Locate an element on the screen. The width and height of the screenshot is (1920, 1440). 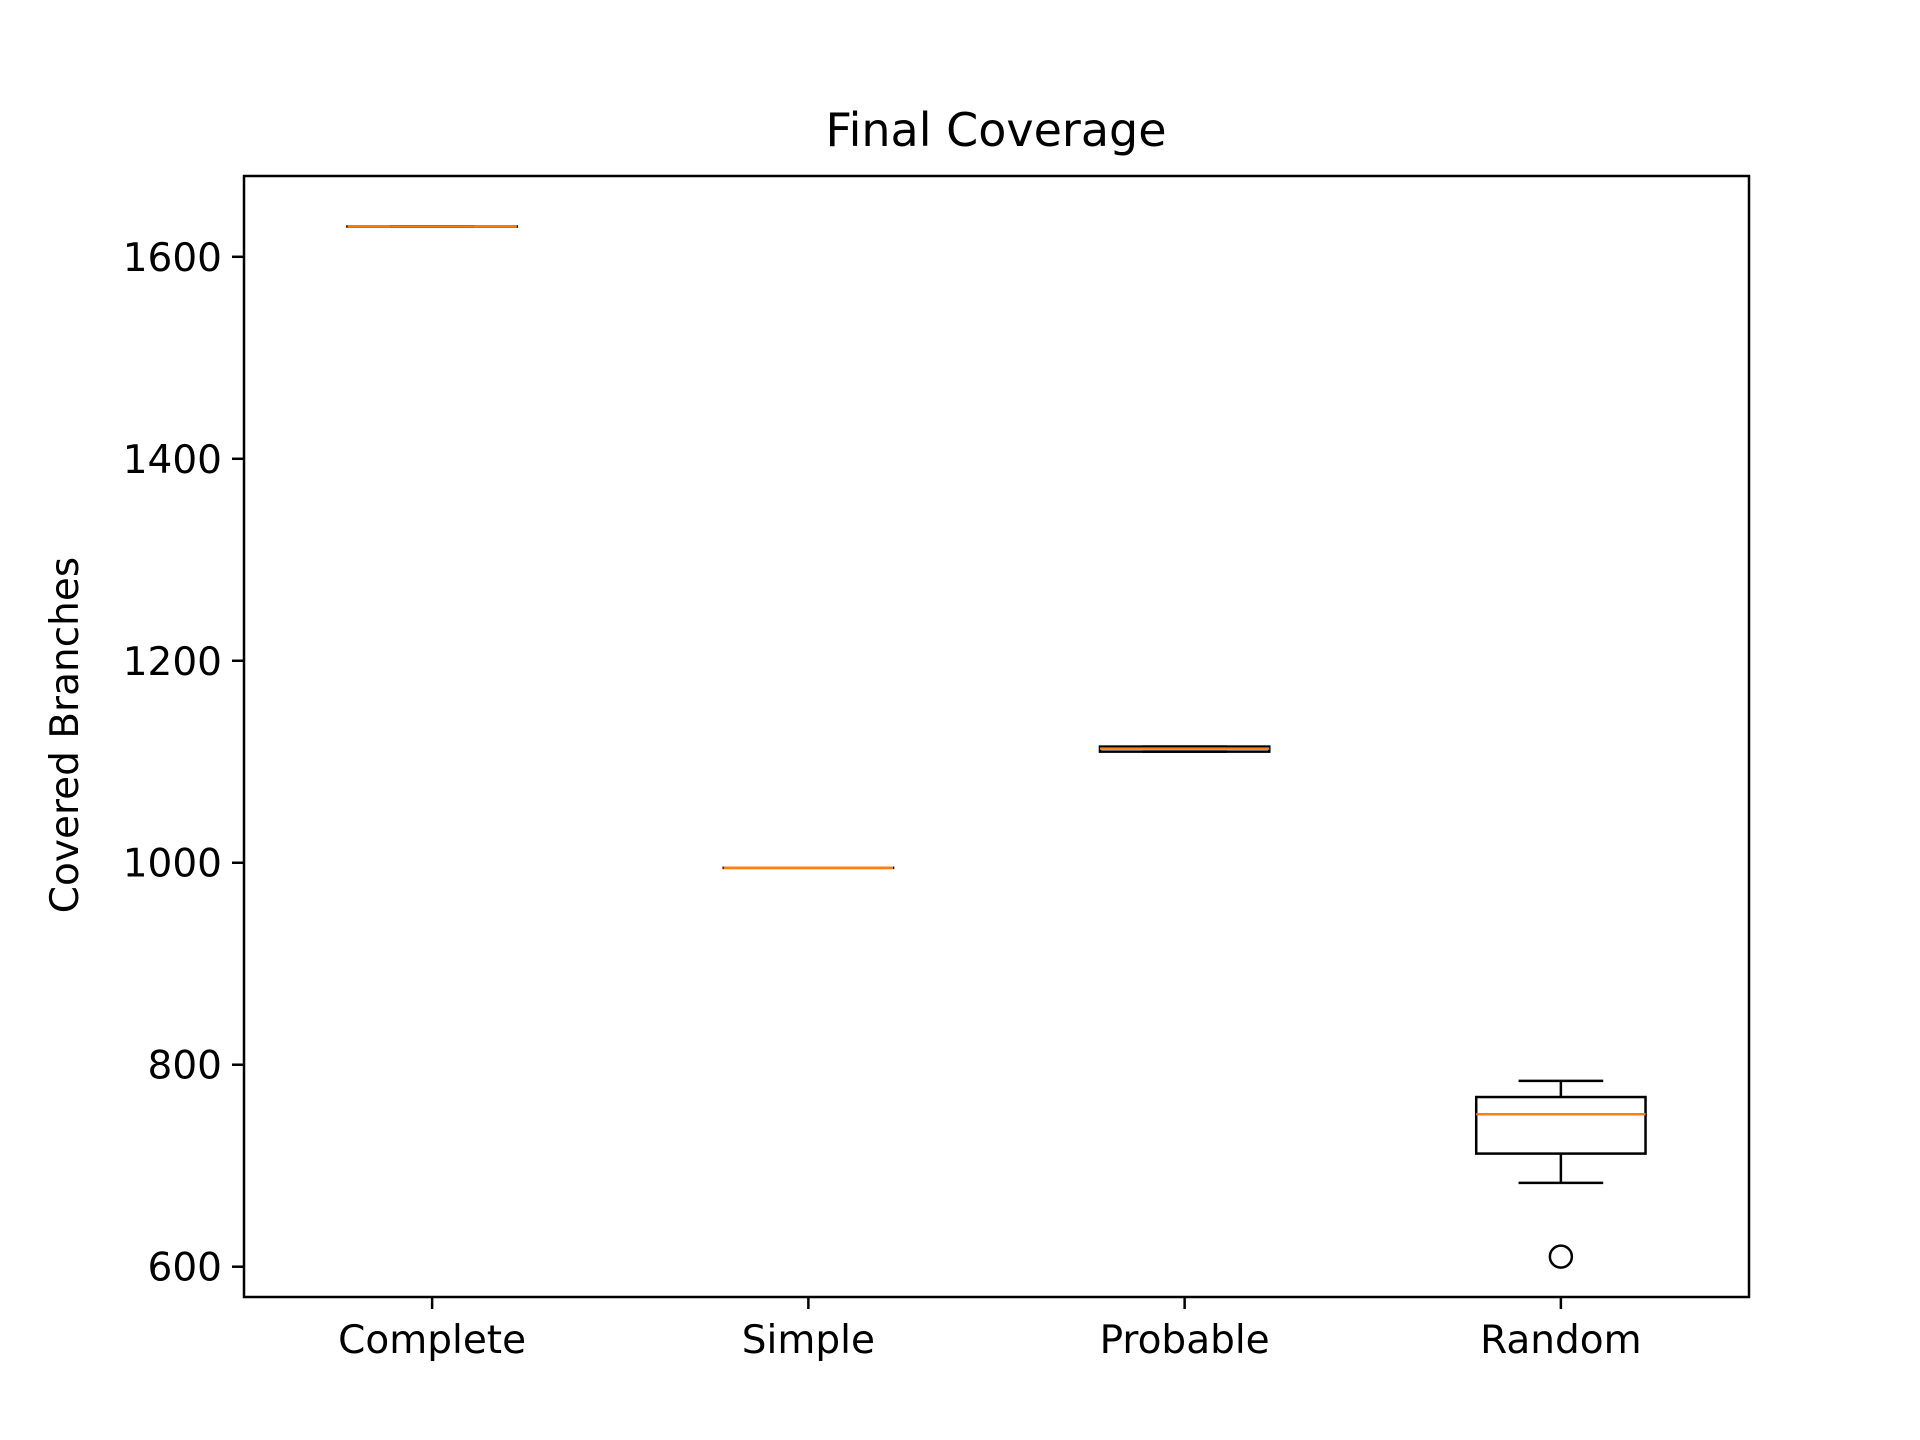
x-tick-label: Complete is located at coordinates (432, 1340).